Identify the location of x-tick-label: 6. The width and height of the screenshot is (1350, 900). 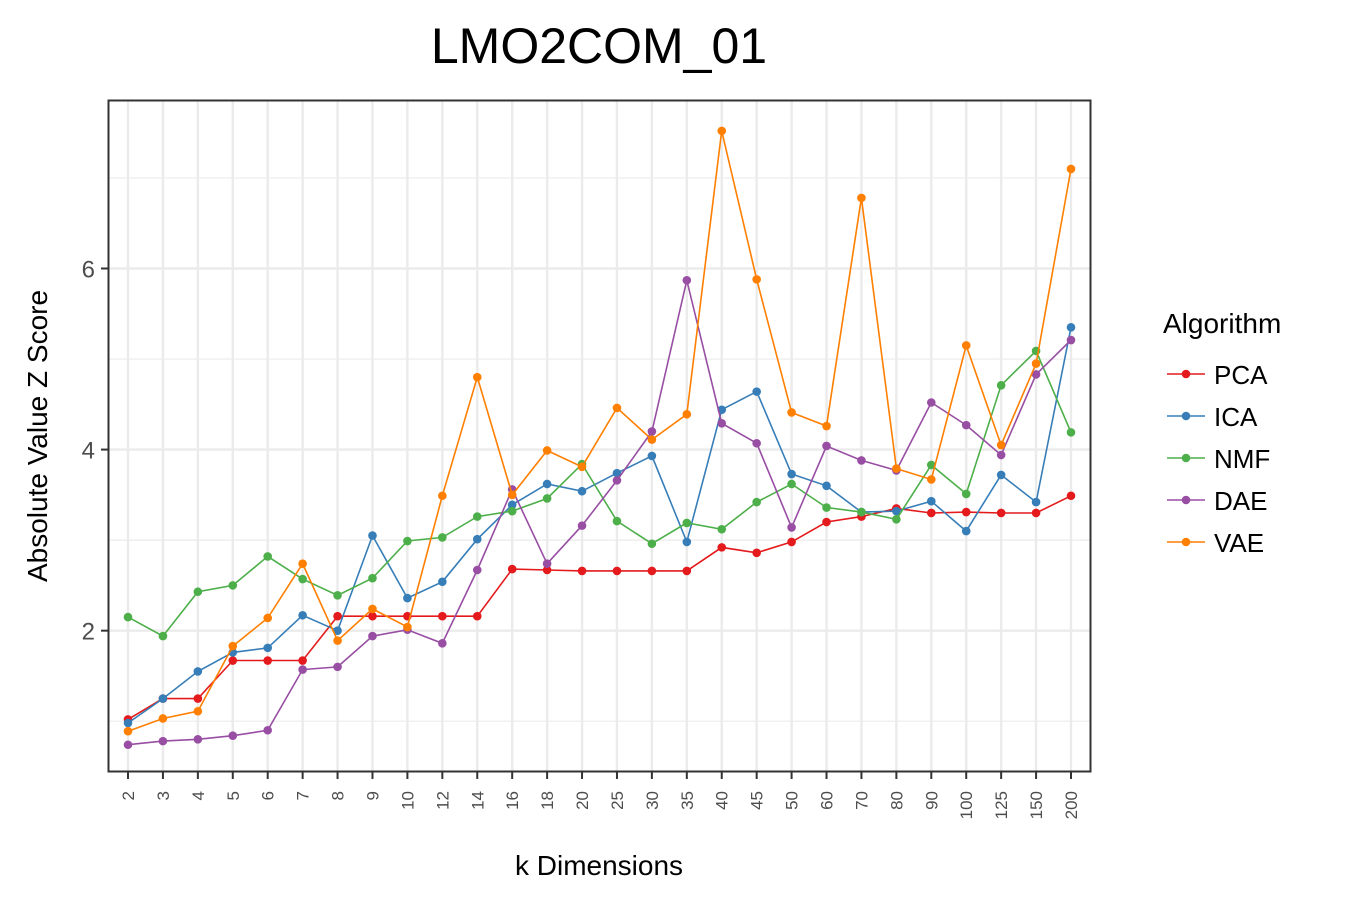
(268, 795).